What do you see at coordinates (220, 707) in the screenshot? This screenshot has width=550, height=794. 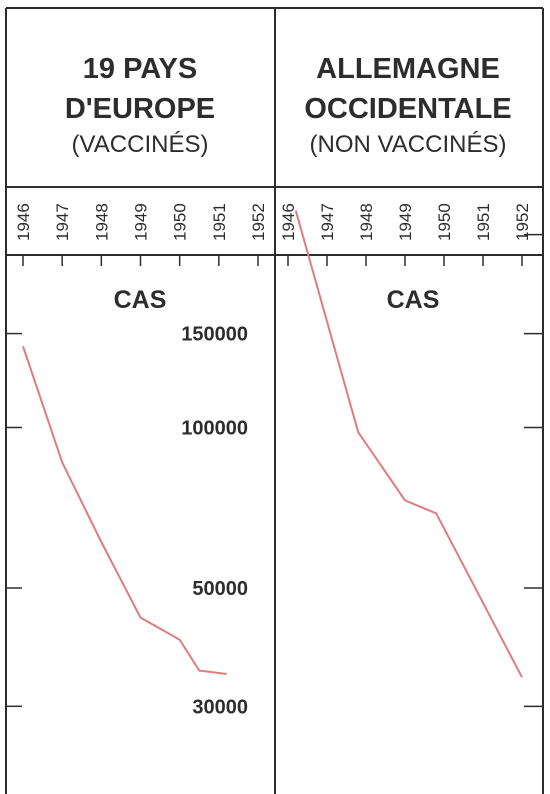 I see `y-tick-label-30000: 30000` at bounding box center [220, 707].